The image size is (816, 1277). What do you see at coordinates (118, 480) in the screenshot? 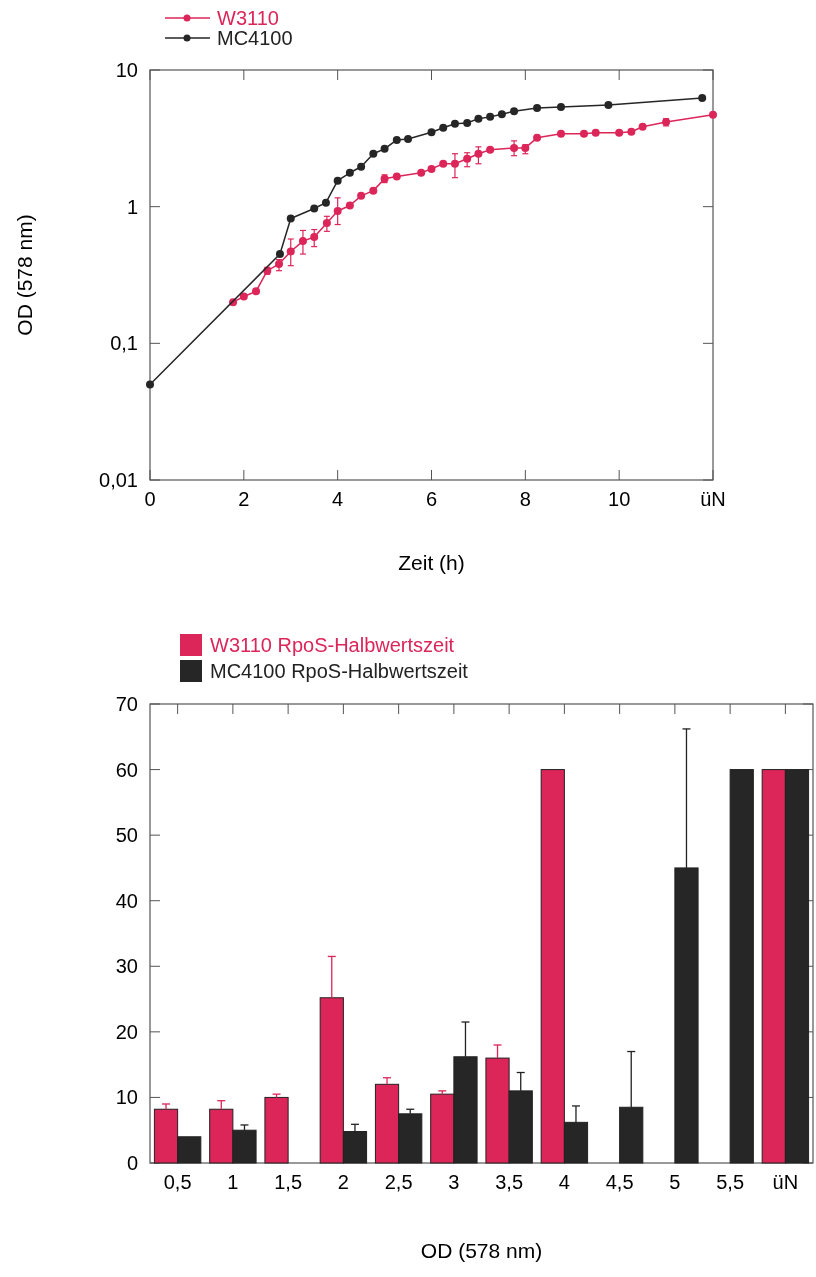
I see `y-tick-label: 0,01` at bounding box center [118, 480].